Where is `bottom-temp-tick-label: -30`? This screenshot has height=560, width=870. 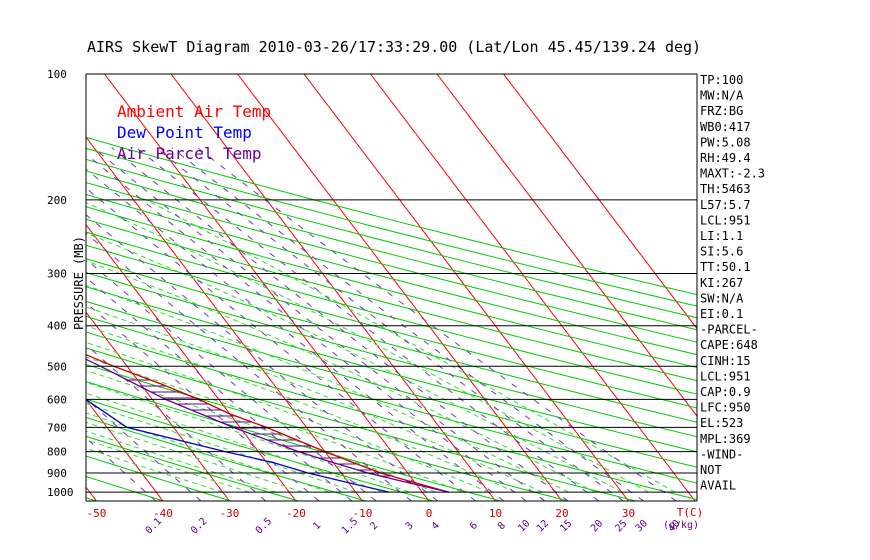 bottom-temp-tick-label: -30 is located at coordinates (230, 513).